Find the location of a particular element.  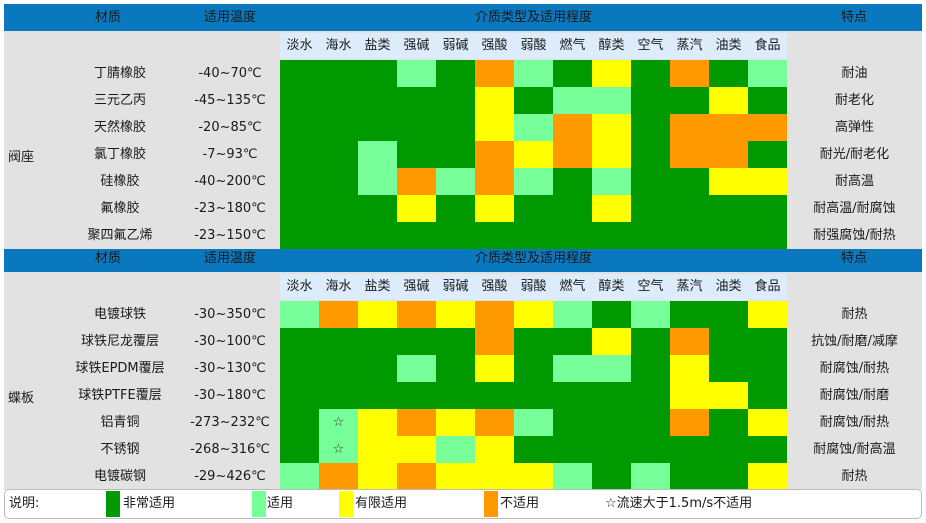

feature-text: 耐腐蚀/耐高温 is located at coordinates (854, 449).